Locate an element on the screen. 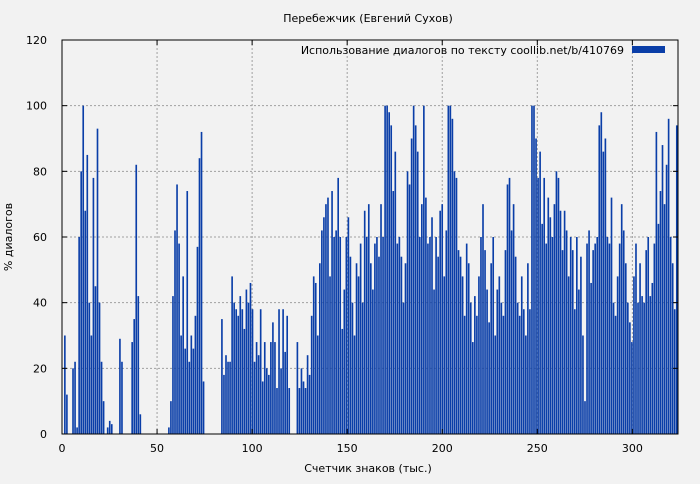  x-tick-label: 150 is located at coordinates (347, 448).